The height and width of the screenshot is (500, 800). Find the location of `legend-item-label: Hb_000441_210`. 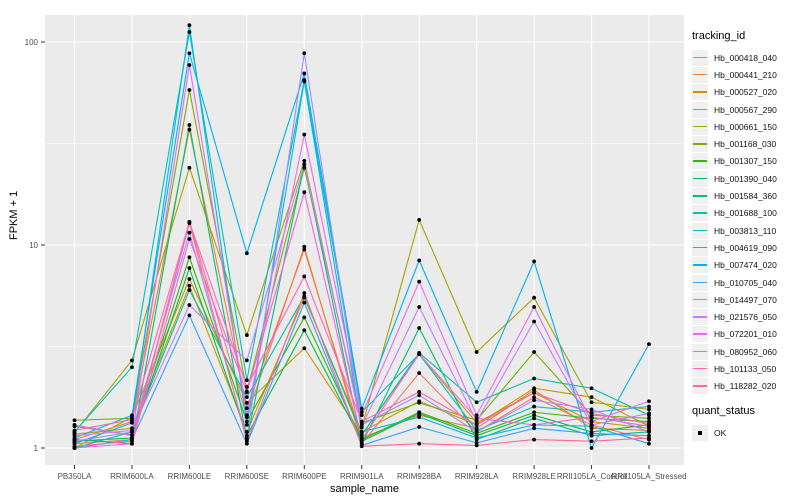

legend-item-label: Hb_000441_210 is located at coordinates (745, 74).